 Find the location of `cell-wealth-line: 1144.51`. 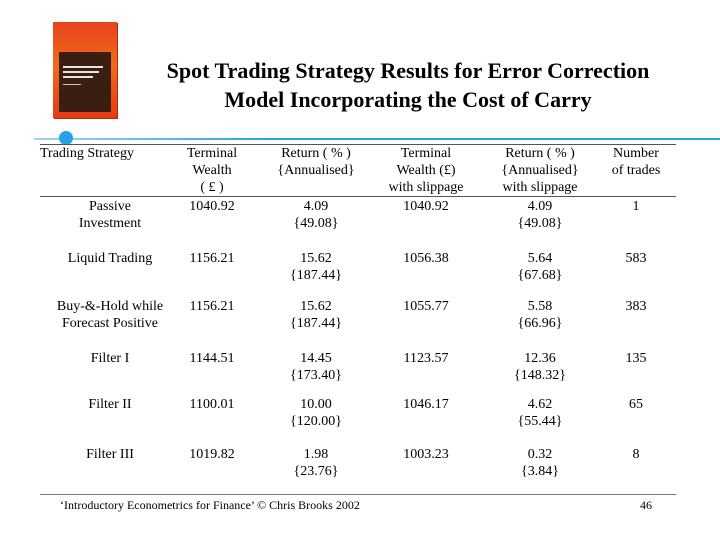

cell-wealth-line: 1144.51 is located at coordinates (212, 358).